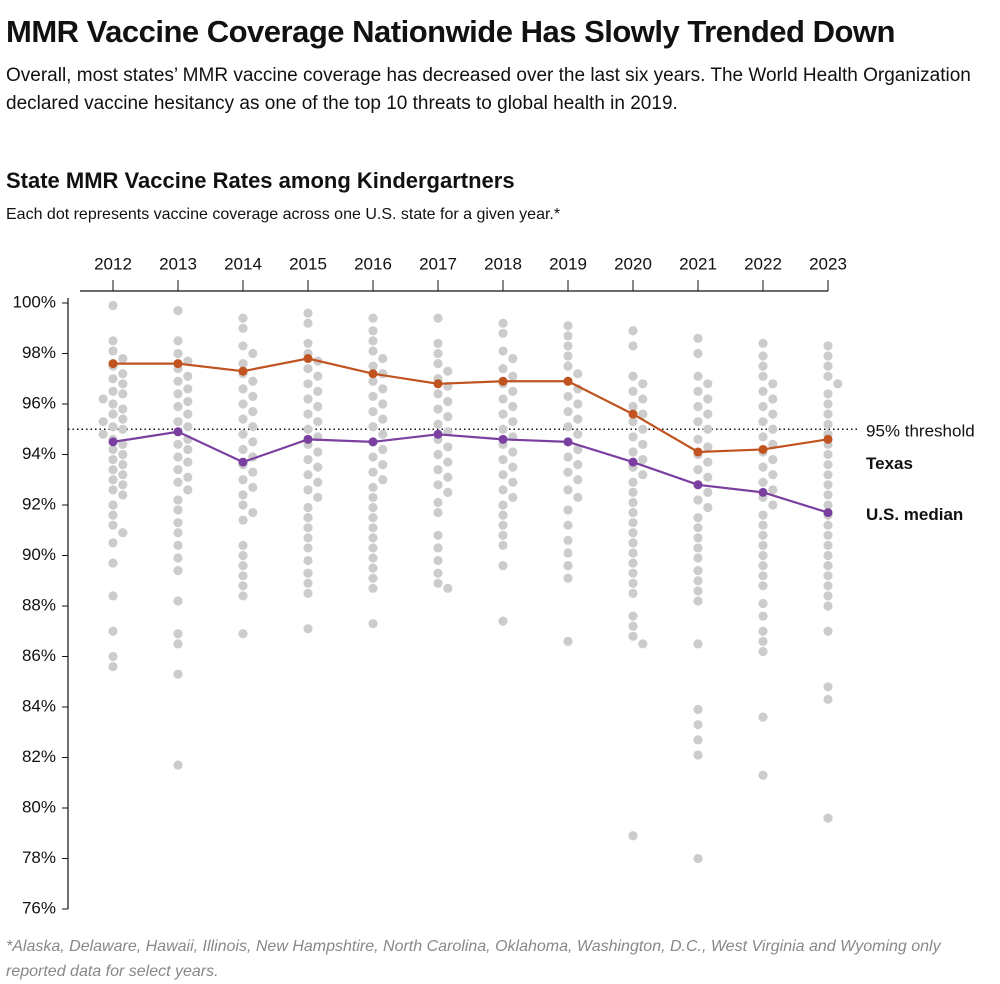  Describe the element at coordinates (39, 453) in the screenshot. I see `y-tick-label: 94%` at that location.